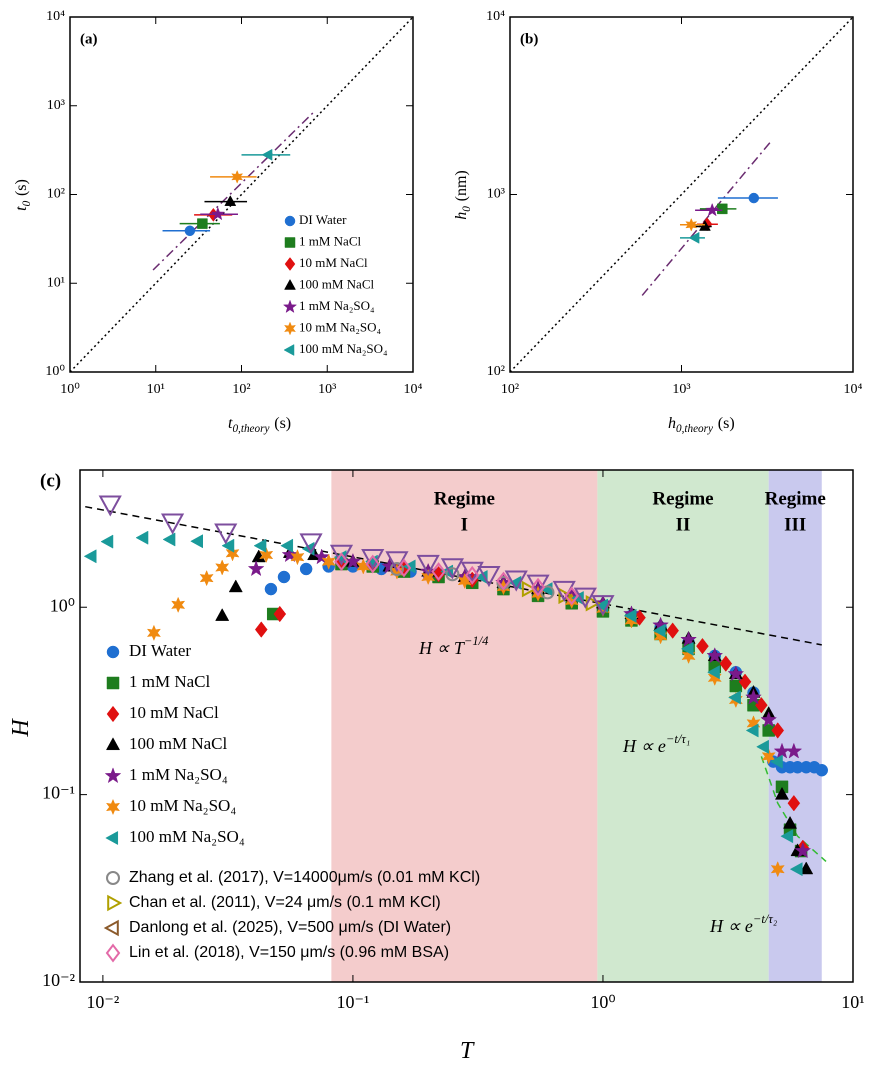 The image size is (881, 1069). I want to click on label-part: −1/4, so click(476, 641).